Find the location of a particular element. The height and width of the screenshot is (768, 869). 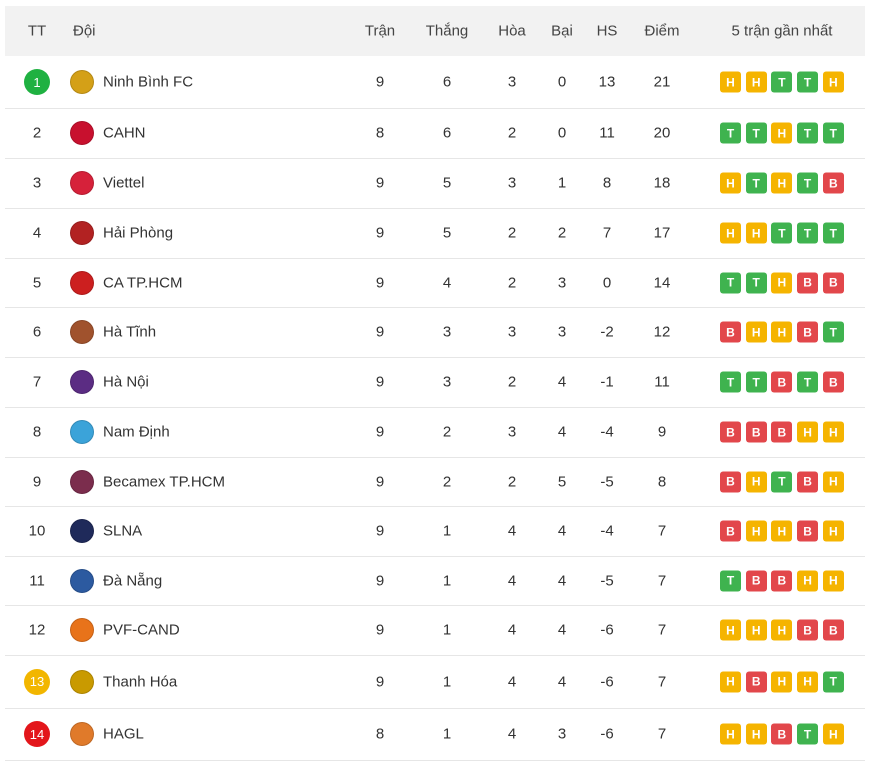

points: 17 is located at coordinates (662, 233).